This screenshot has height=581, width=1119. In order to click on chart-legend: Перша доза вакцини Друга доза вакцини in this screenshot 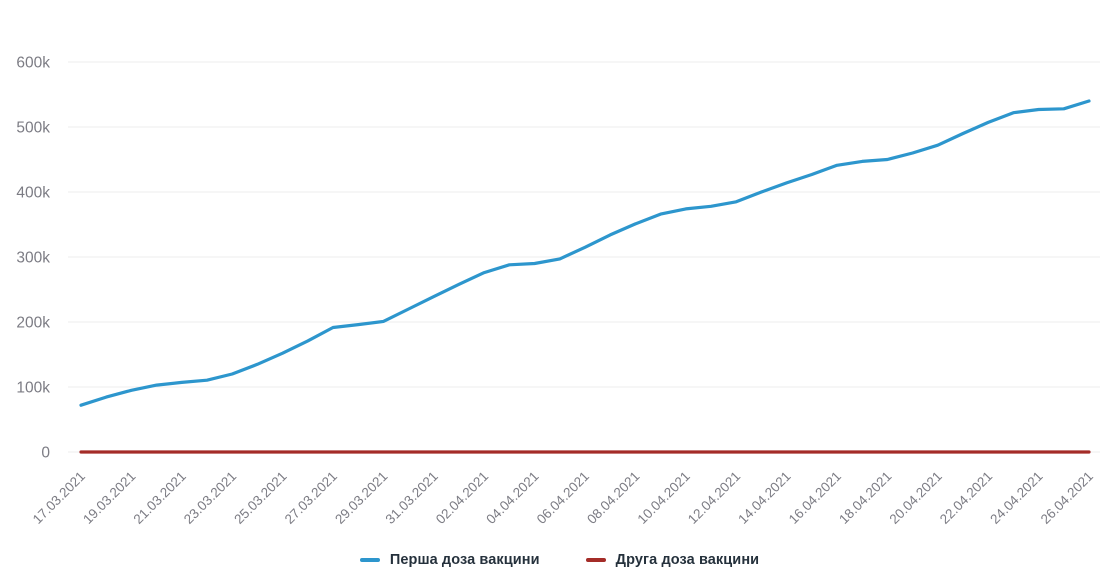, I will do `click(559, 559)`.